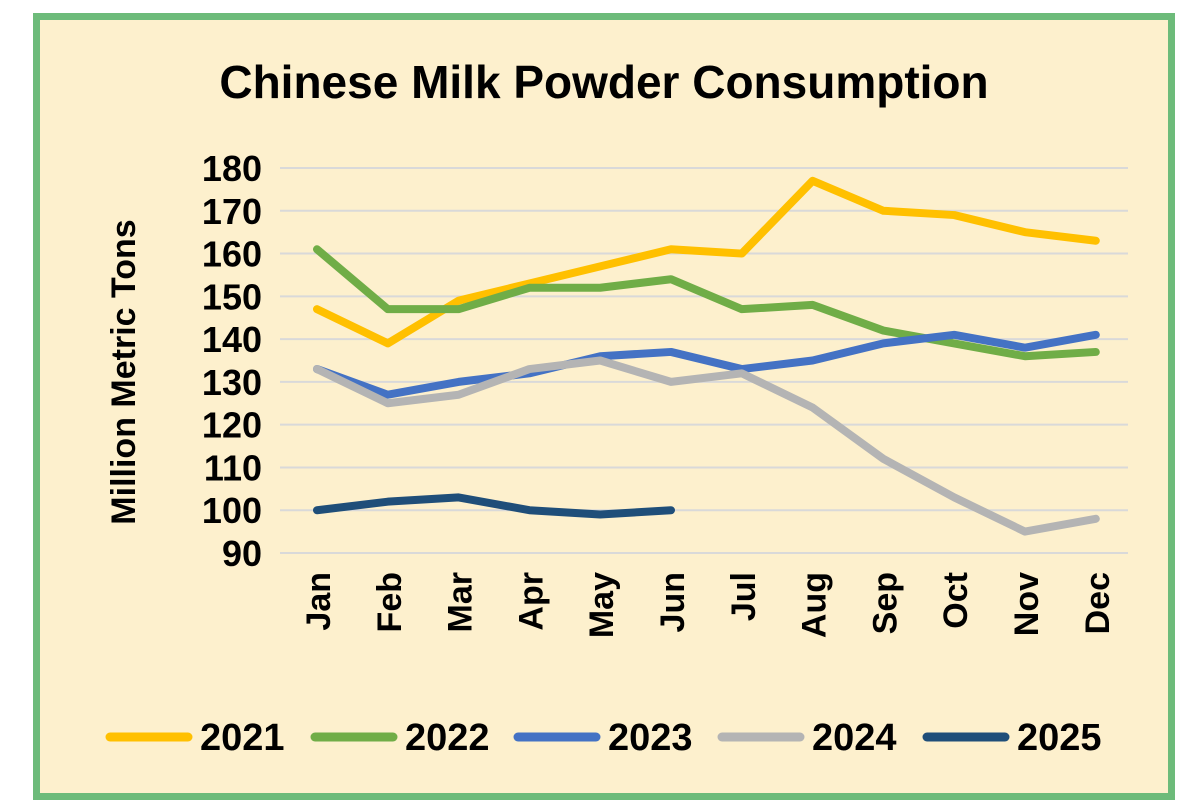 The height and width of the screenshot is (807, 1200). I want to click on series-line-2023, so click(706, 364).